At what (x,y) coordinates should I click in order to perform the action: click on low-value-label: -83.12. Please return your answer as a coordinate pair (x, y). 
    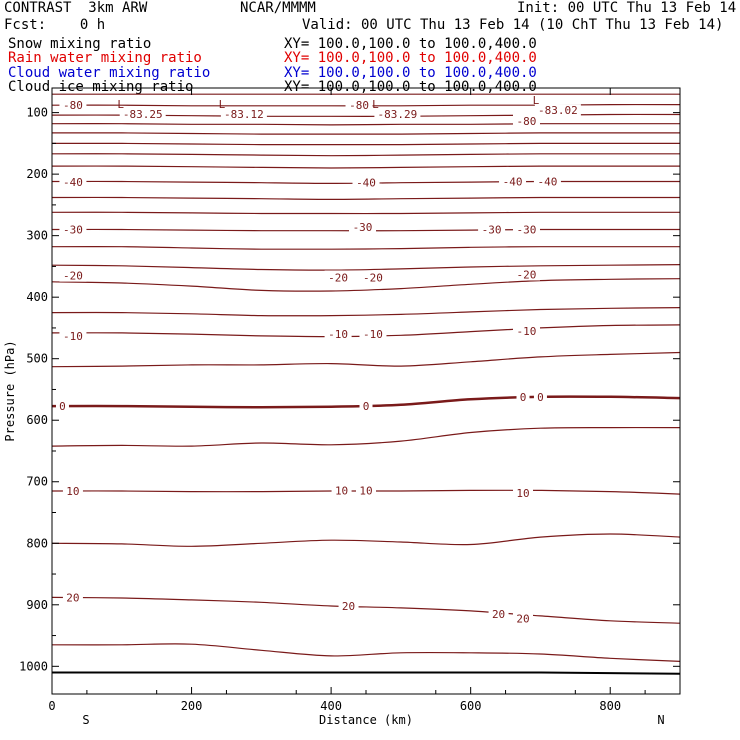
    Looking at the image, I should click on (244, 114).